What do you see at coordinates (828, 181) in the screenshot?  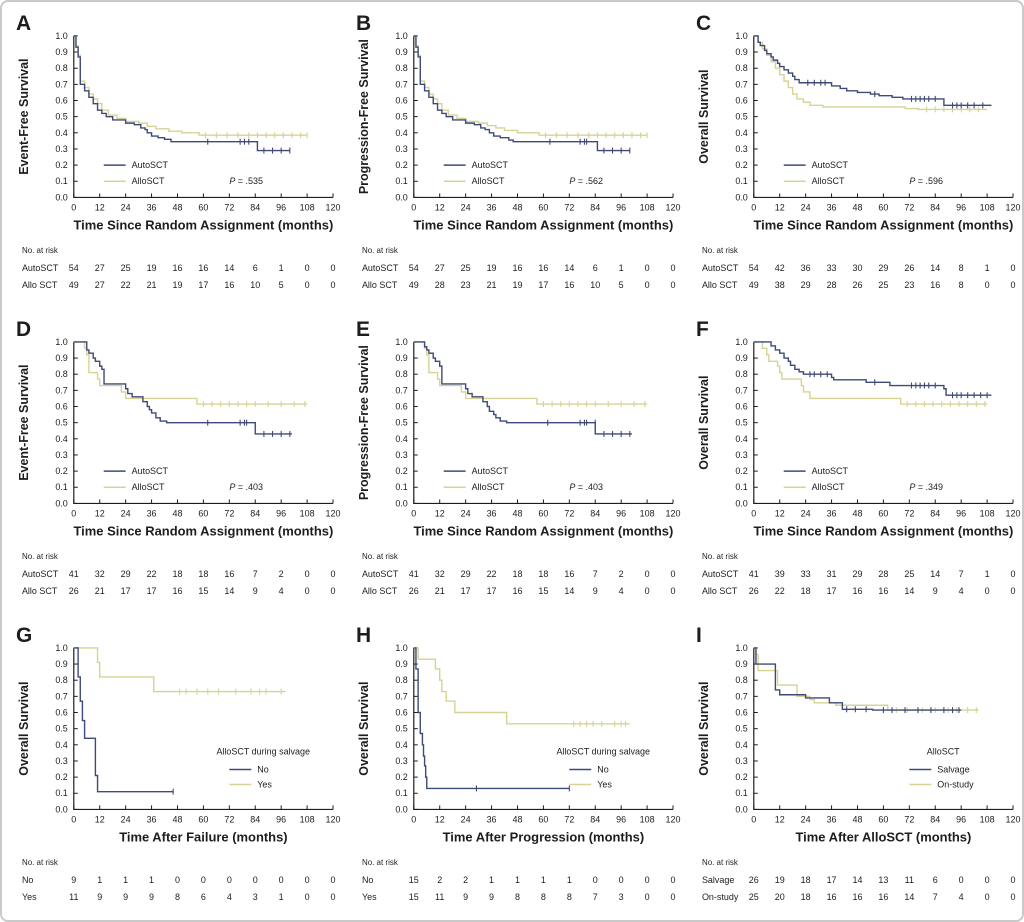 I see `legend-label: AlloSCT` at bounding box center [828, 181].